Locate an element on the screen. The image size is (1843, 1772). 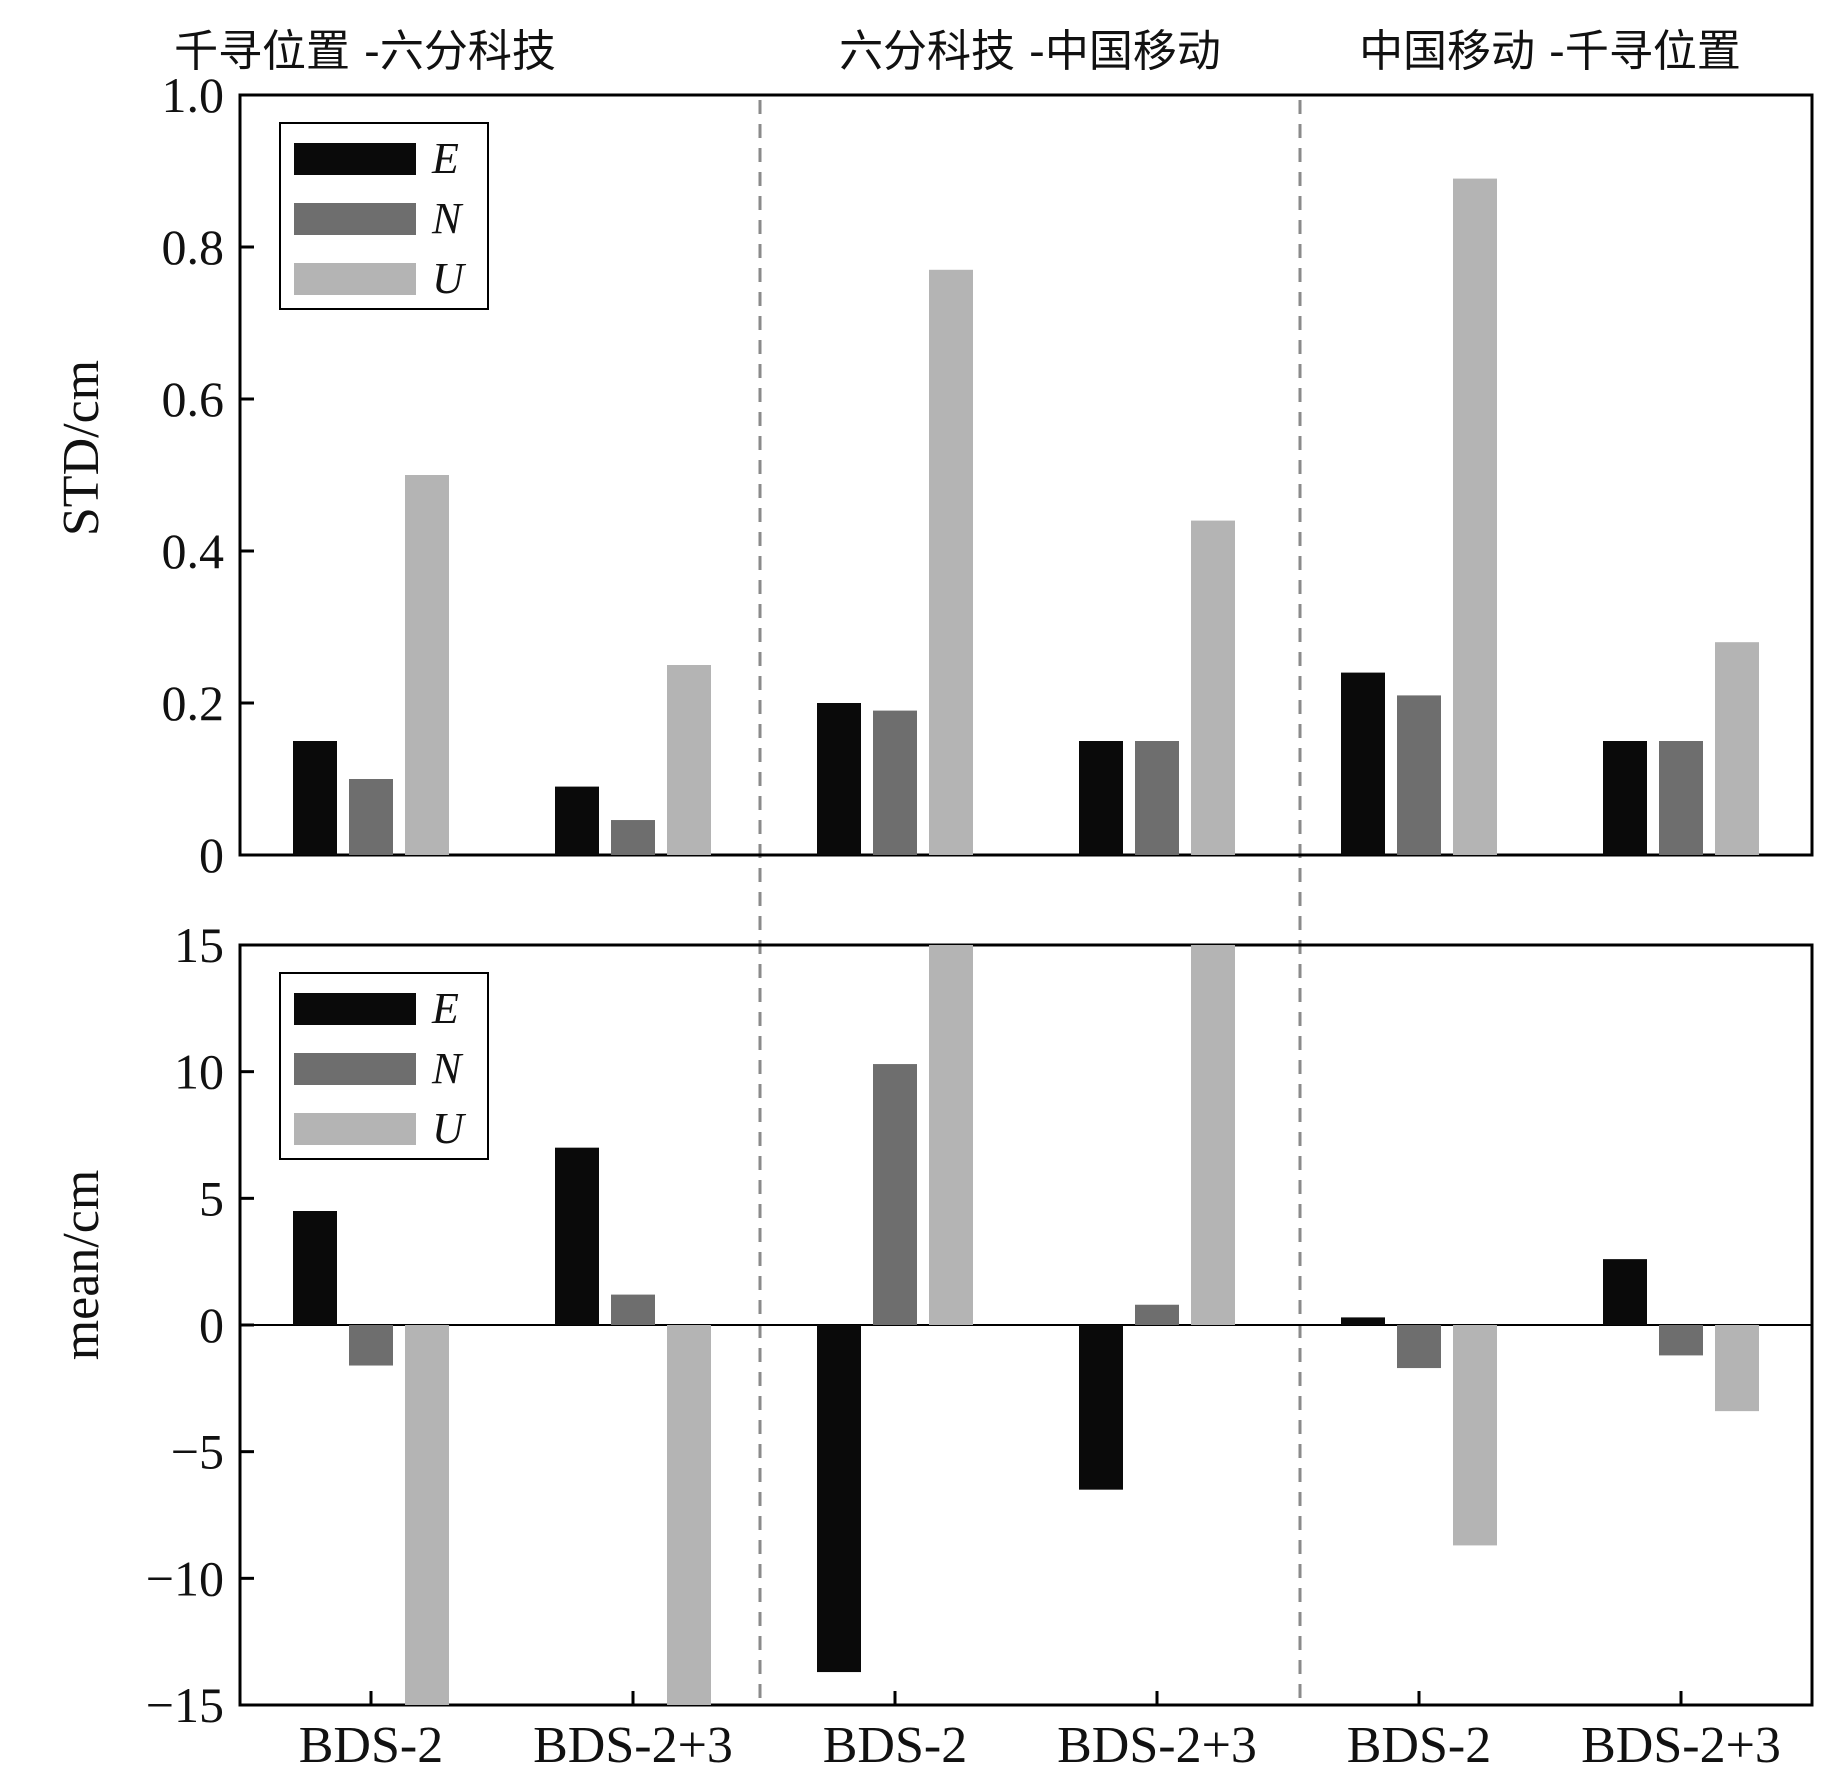
mean-legend-swatch-N is located at coordinates (355, 1069).